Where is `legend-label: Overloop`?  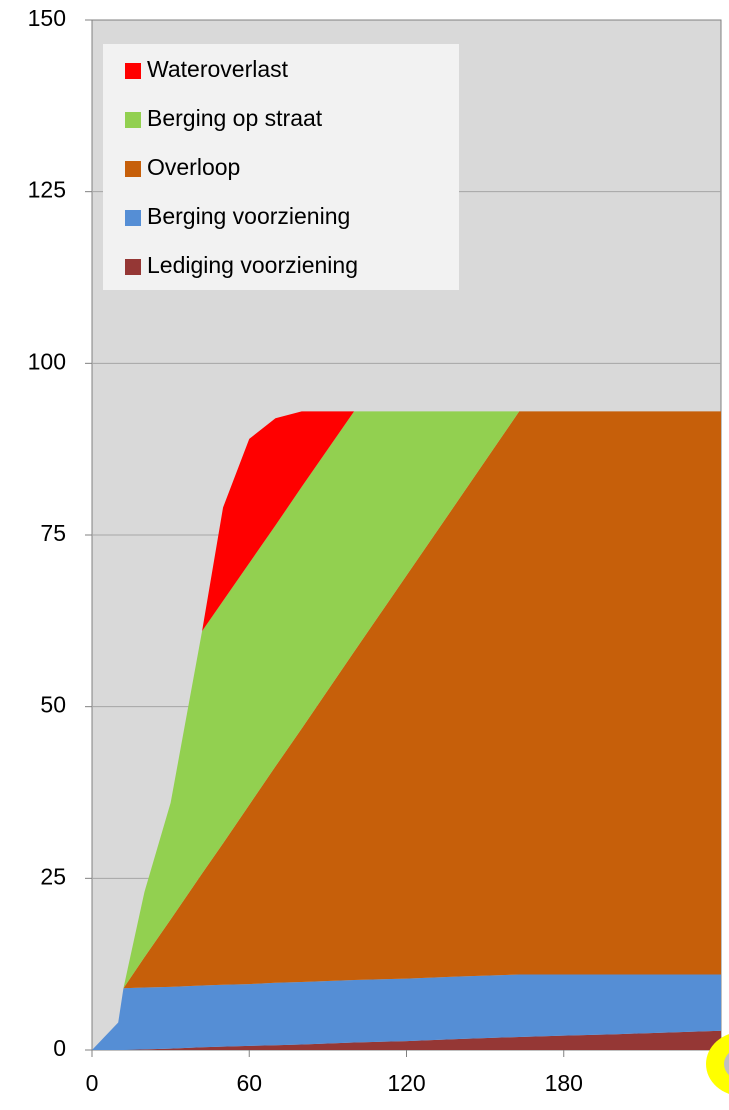
legend-label: Overloop is located at coordinates (193, 167).